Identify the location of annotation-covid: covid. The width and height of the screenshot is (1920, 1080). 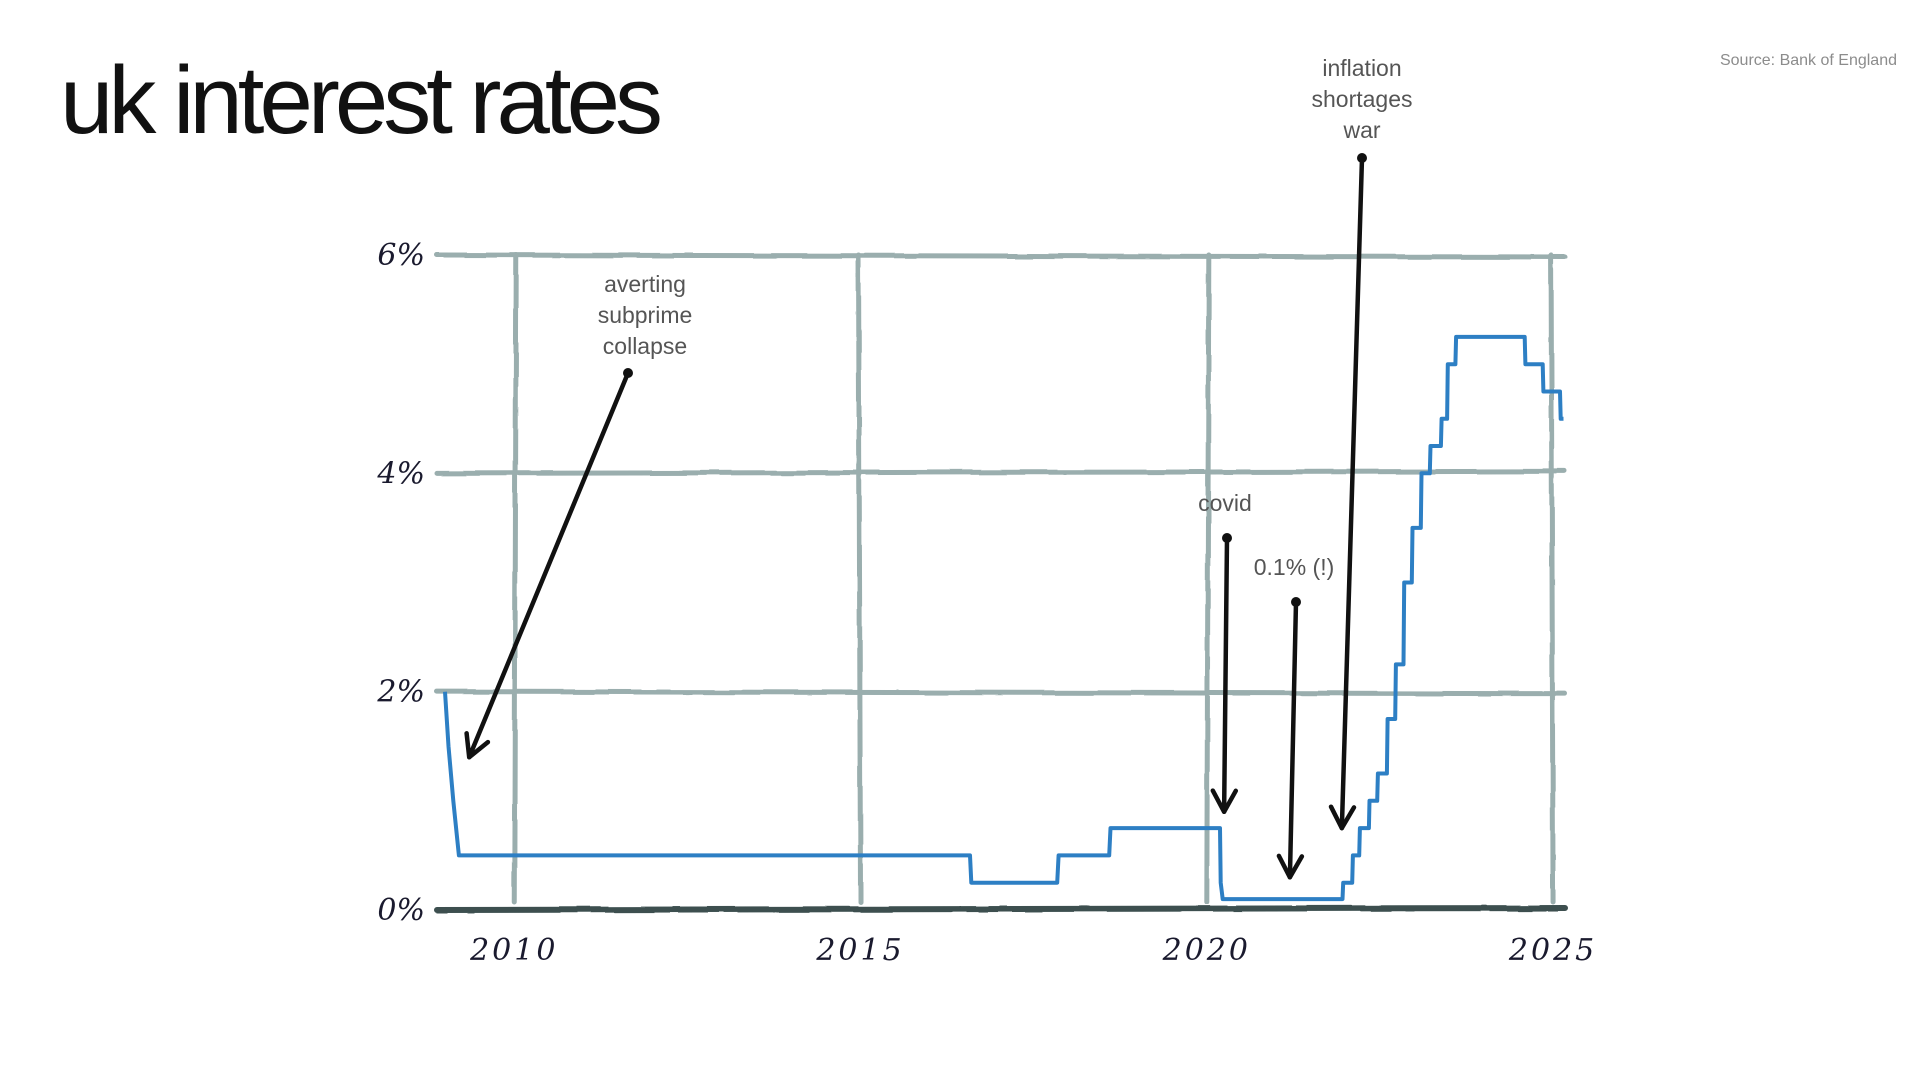
(1225, 652).